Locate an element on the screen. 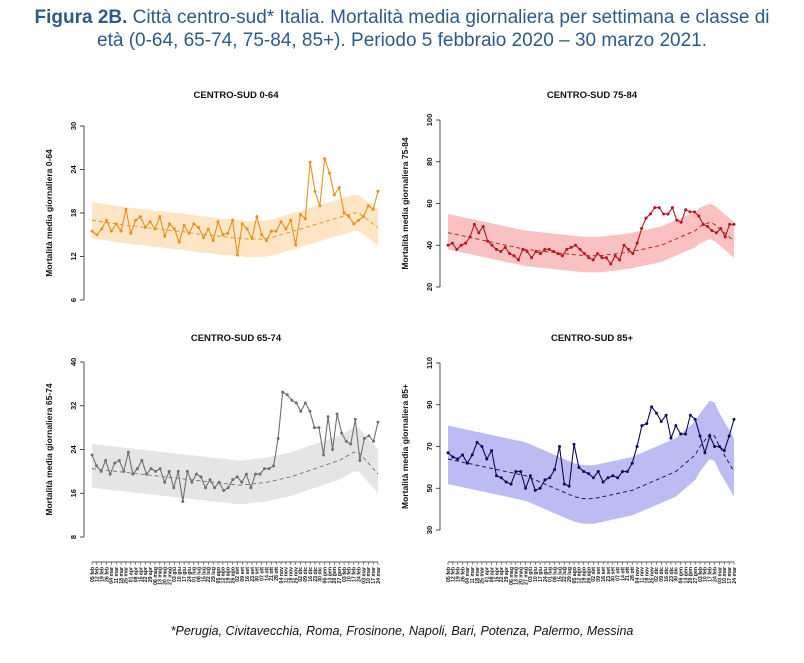 This screenshot has width=804, height=663. x-tick-label: 25 nov is located at coordinates (652, 575).